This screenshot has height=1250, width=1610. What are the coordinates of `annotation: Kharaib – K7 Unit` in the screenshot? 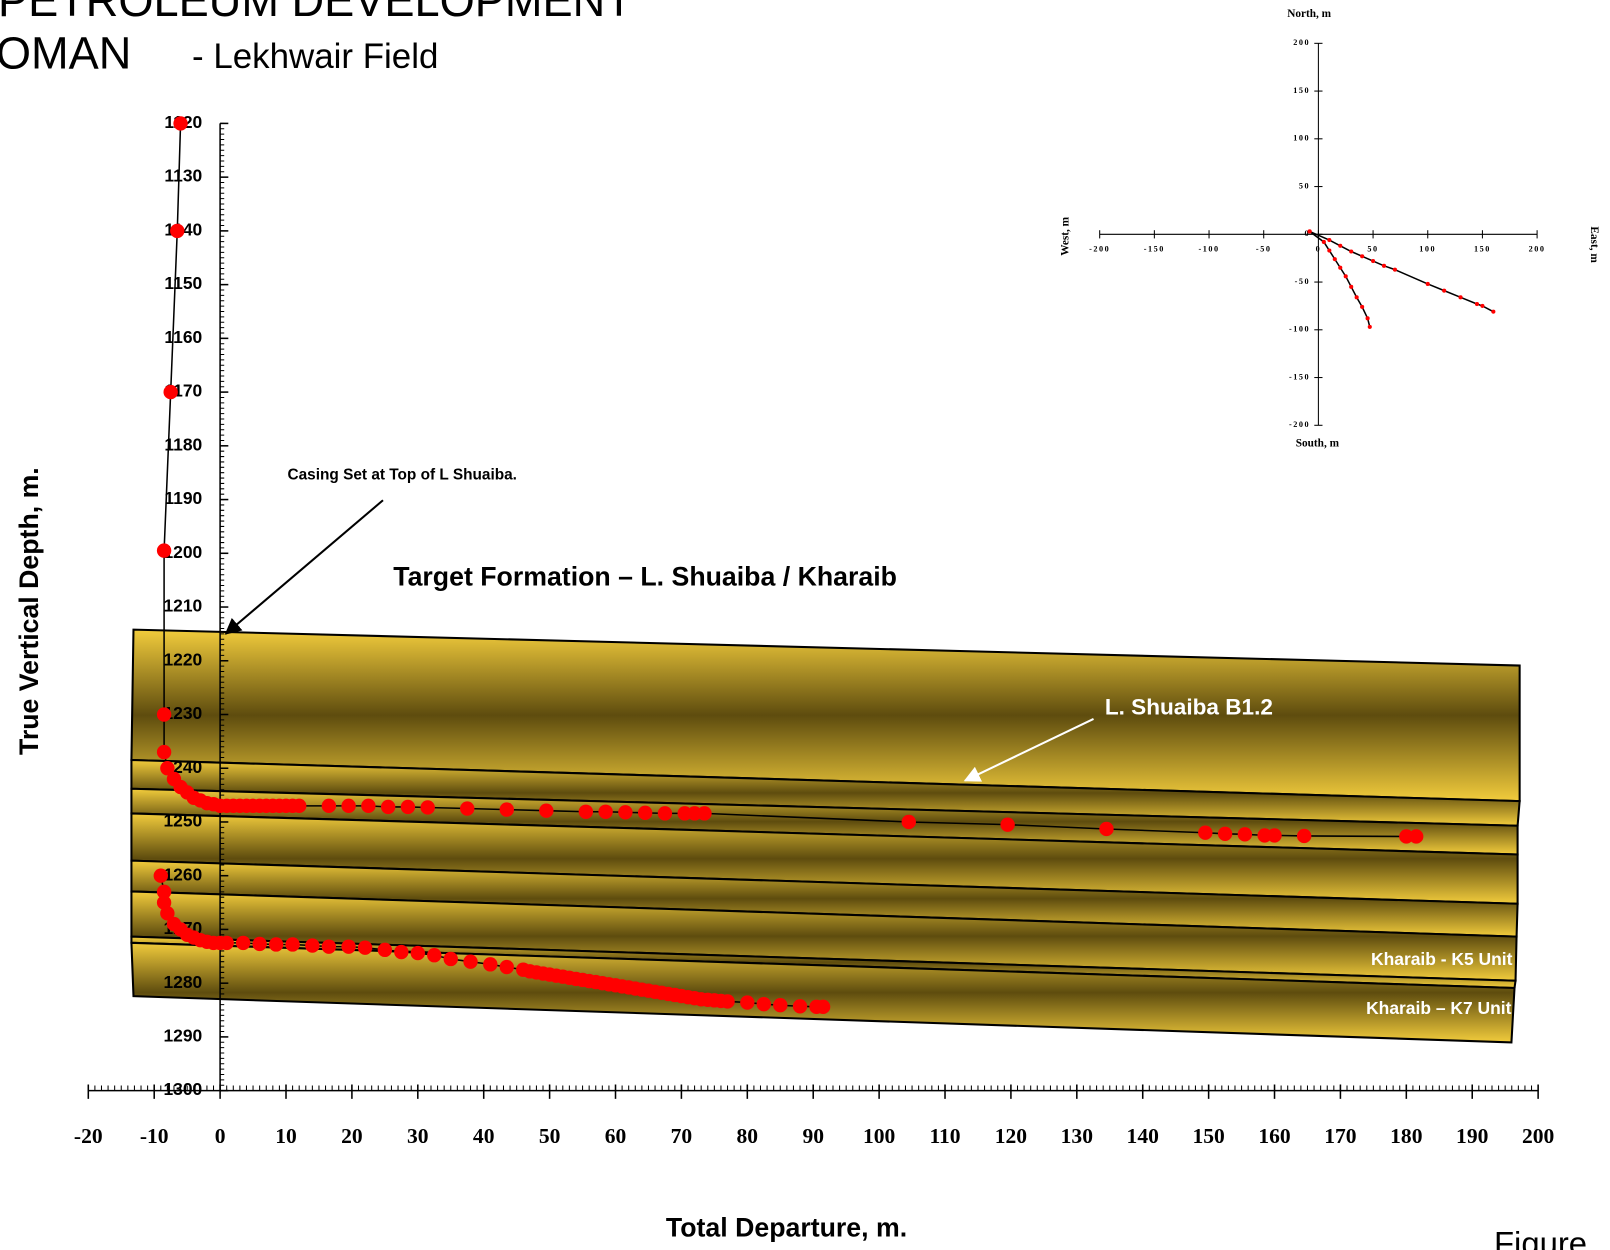 It's located at (1439, 1008).